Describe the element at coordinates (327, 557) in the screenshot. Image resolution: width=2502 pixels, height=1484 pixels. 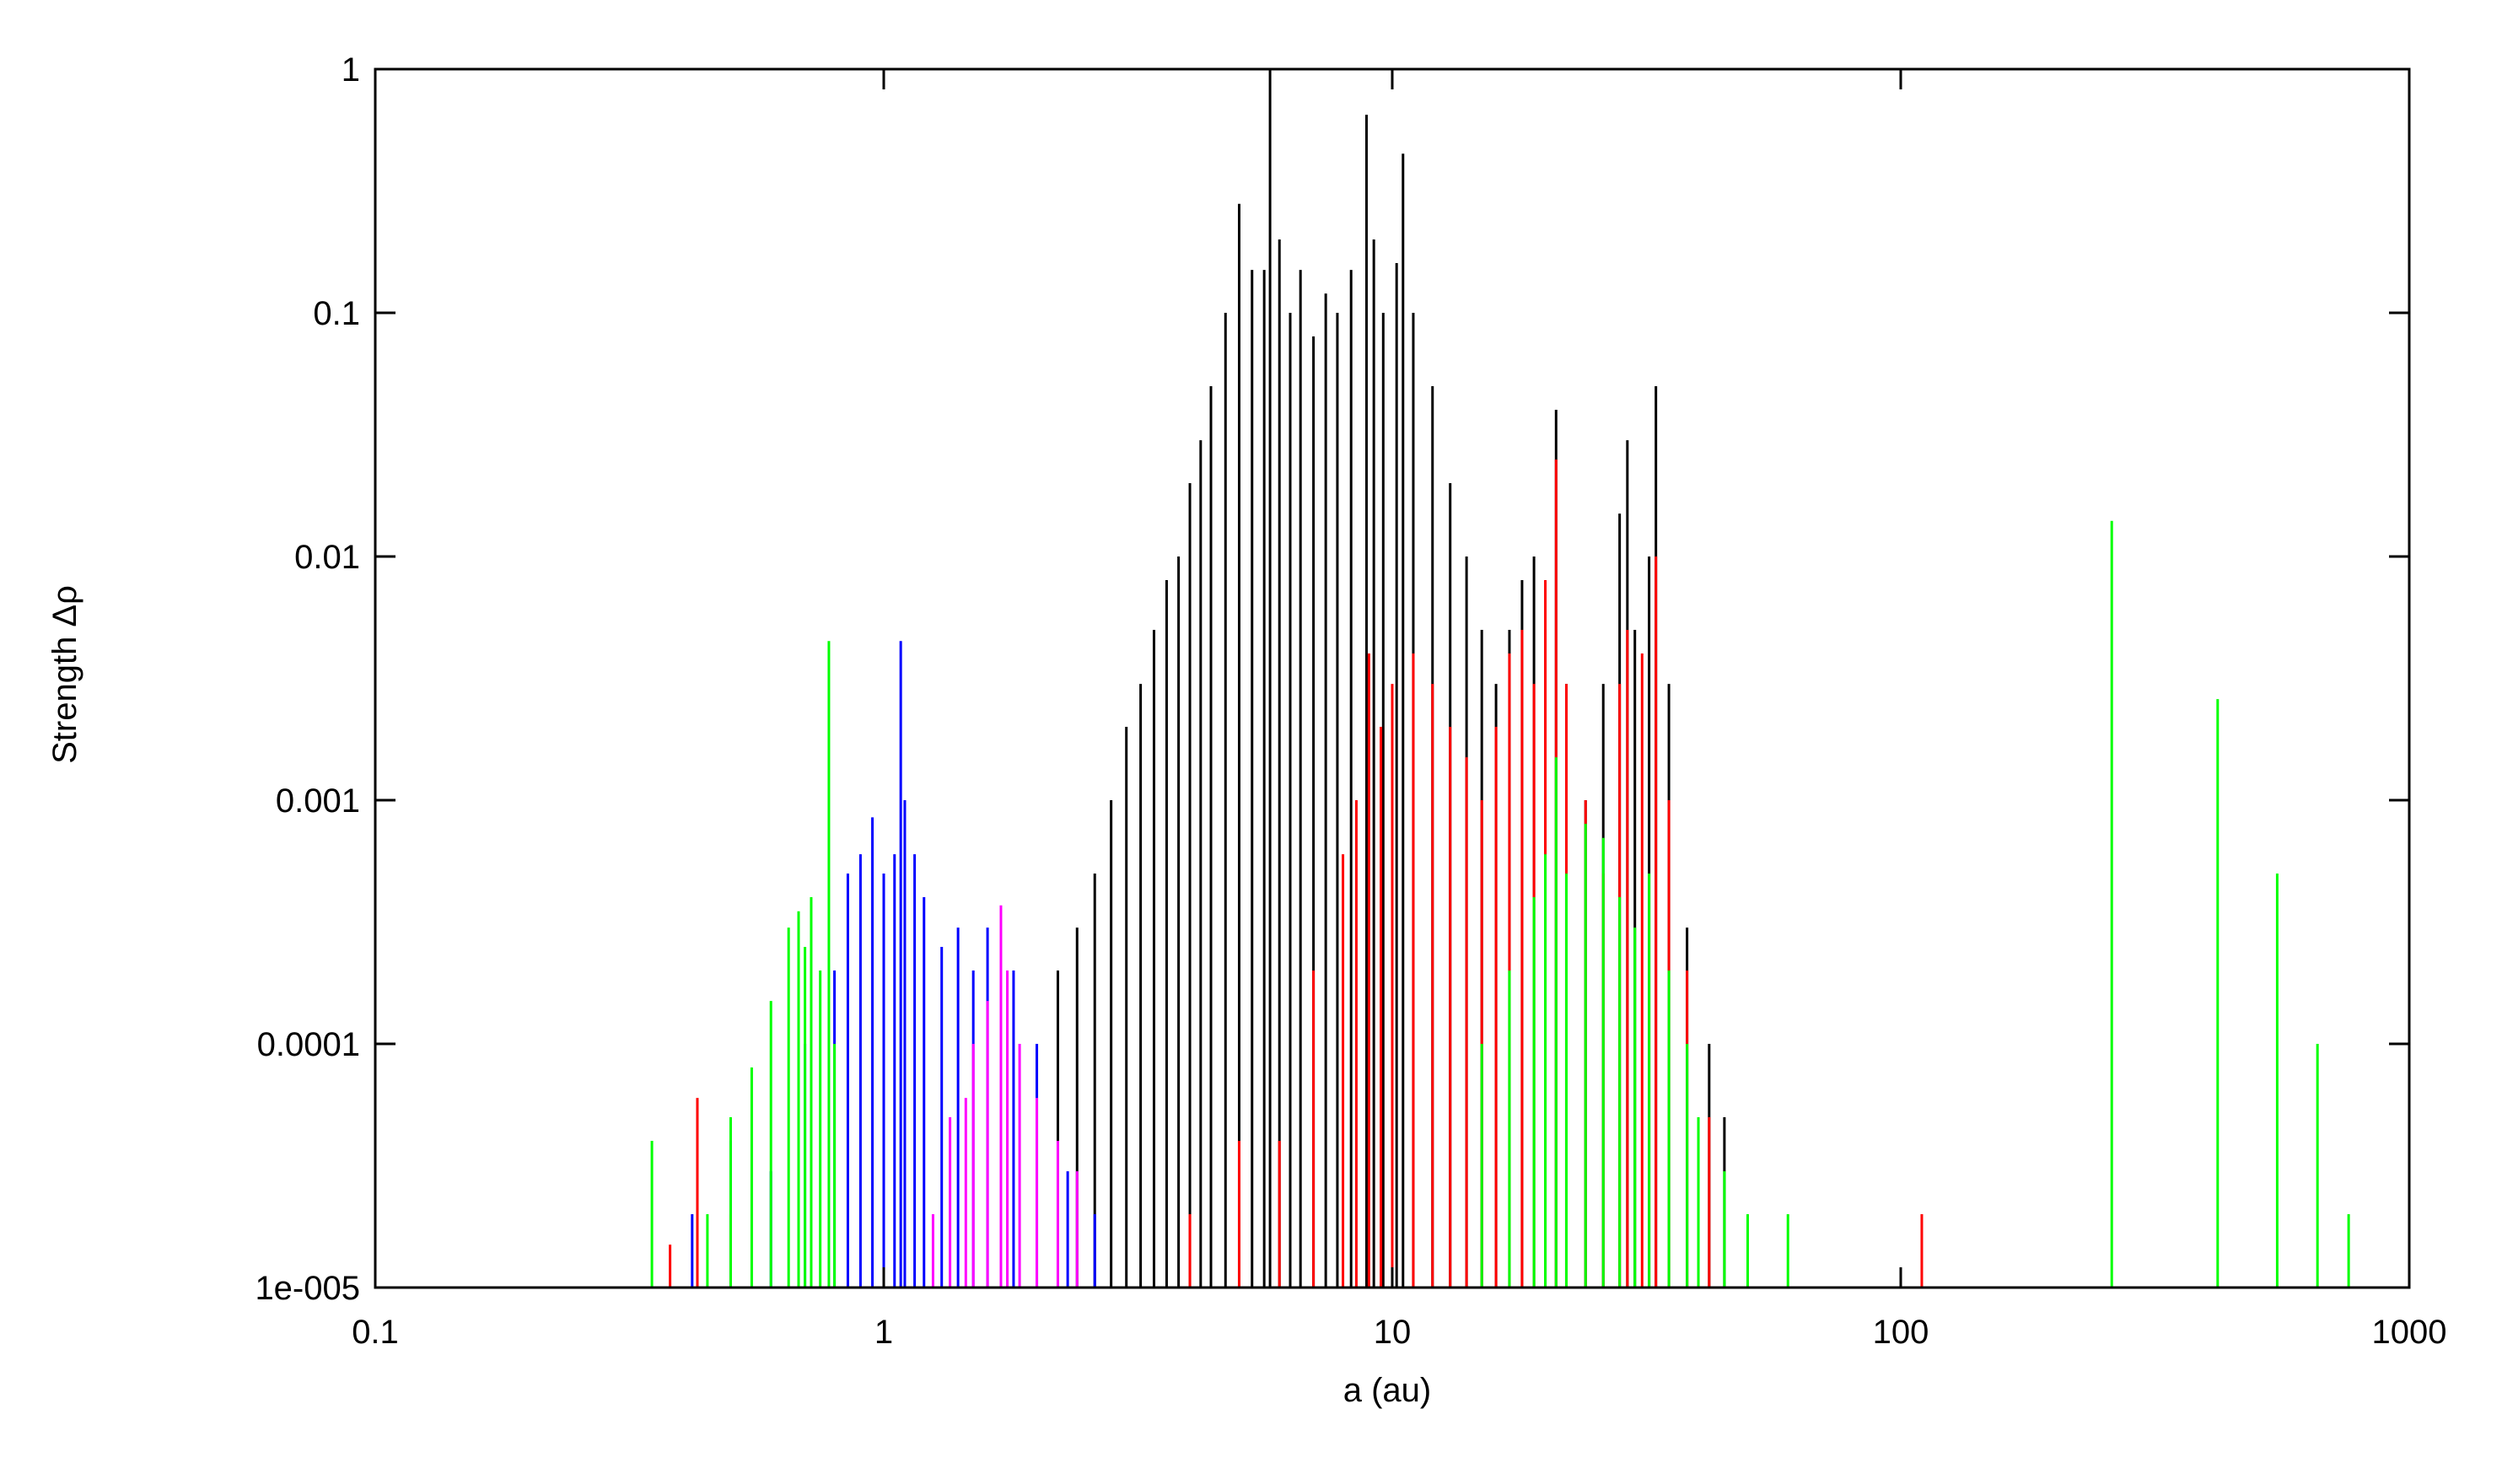
I see `y-tick-label: 0.01` at that location.